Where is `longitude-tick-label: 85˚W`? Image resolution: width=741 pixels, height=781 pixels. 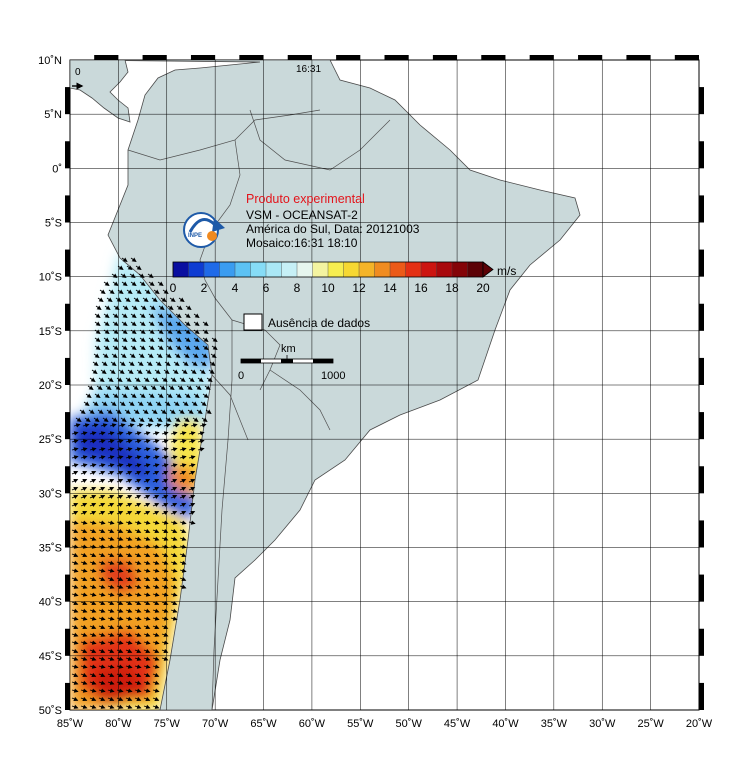
longitude-tick-label: 85˚W is located at coordinates (70, 724).